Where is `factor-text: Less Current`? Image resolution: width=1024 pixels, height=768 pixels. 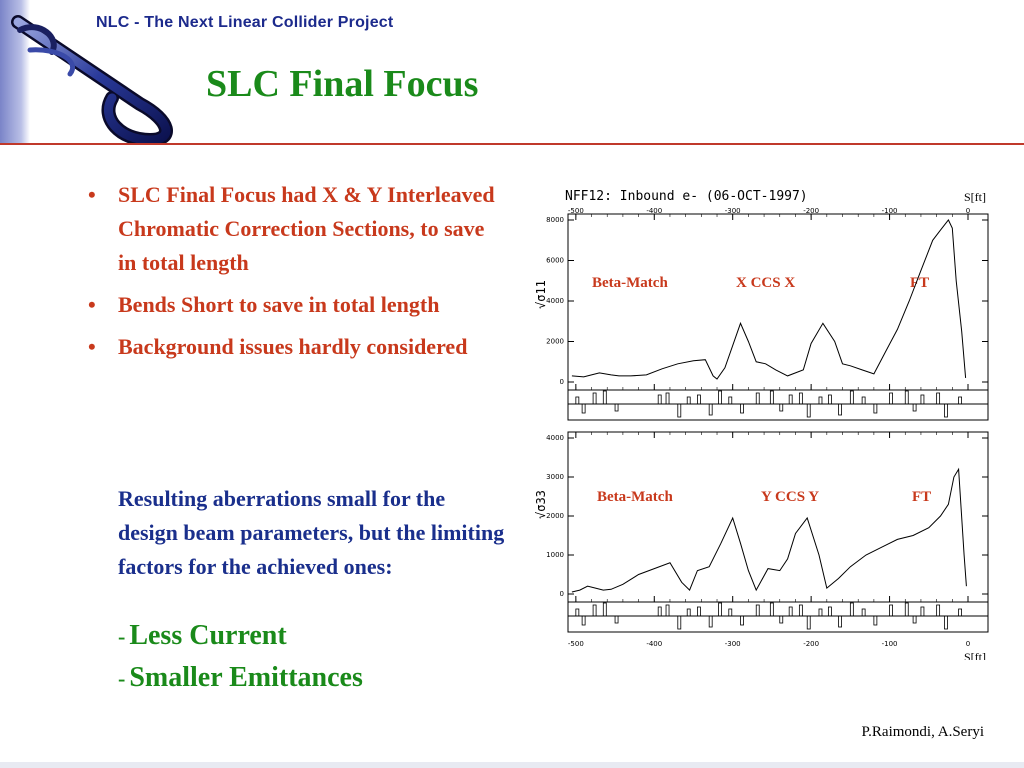
factor-text: Less Current is located at coordinates (208, 635).